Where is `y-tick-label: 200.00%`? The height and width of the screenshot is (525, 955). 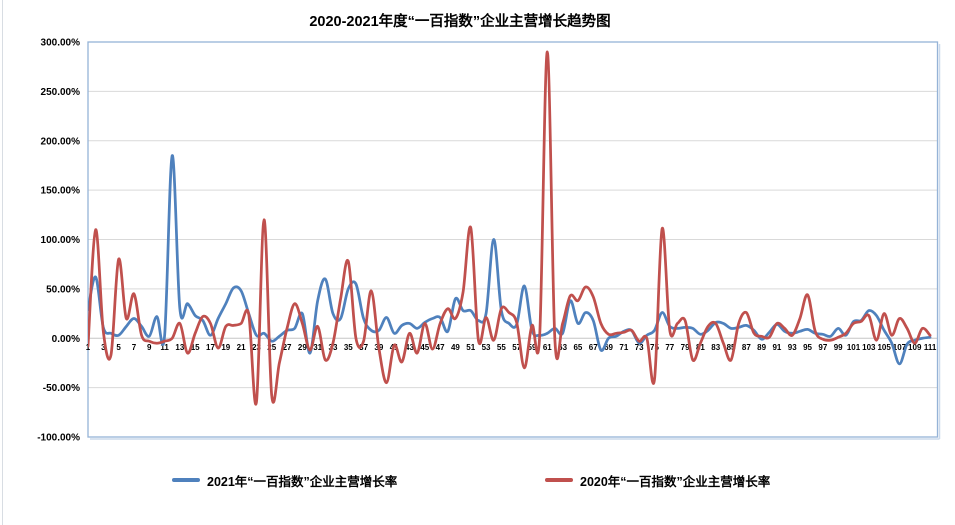 y-tick-label: 200.00% is located at coordinates (61, 141).